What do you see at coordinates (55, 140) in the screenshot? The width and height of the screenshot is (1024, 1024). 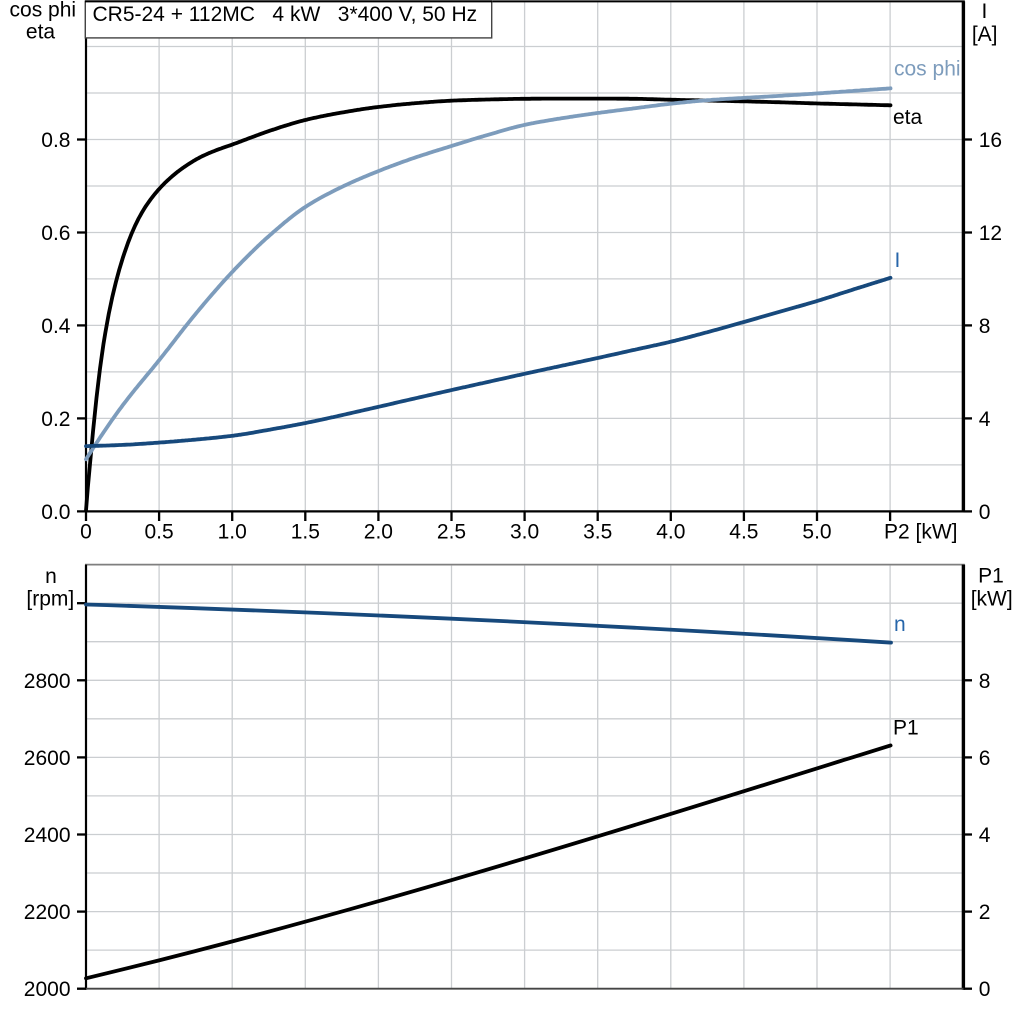 I see `svg-text: 0.8` at bounding box center [55, 140].